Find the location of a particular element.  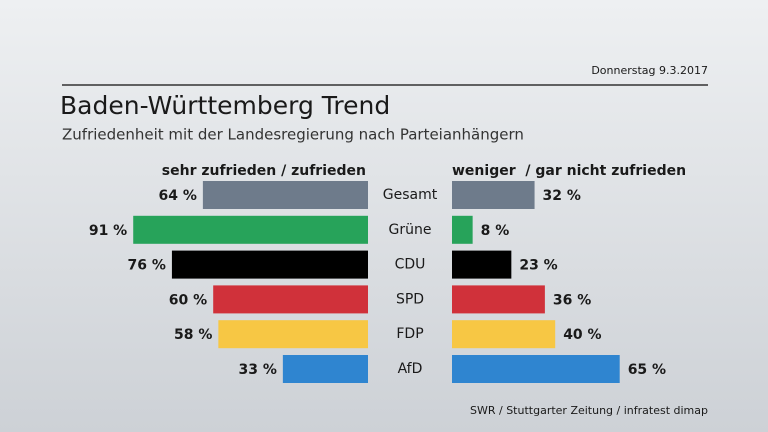

date: Donnerstag 9.3.2017 is located at coordinates (649, 70).